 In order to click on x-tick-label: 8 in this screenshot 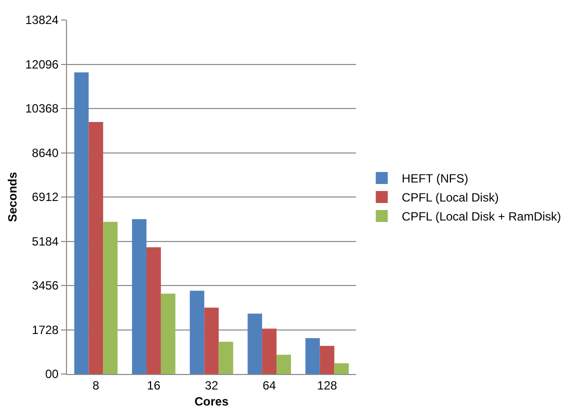, I will do `click(96, 385)`.